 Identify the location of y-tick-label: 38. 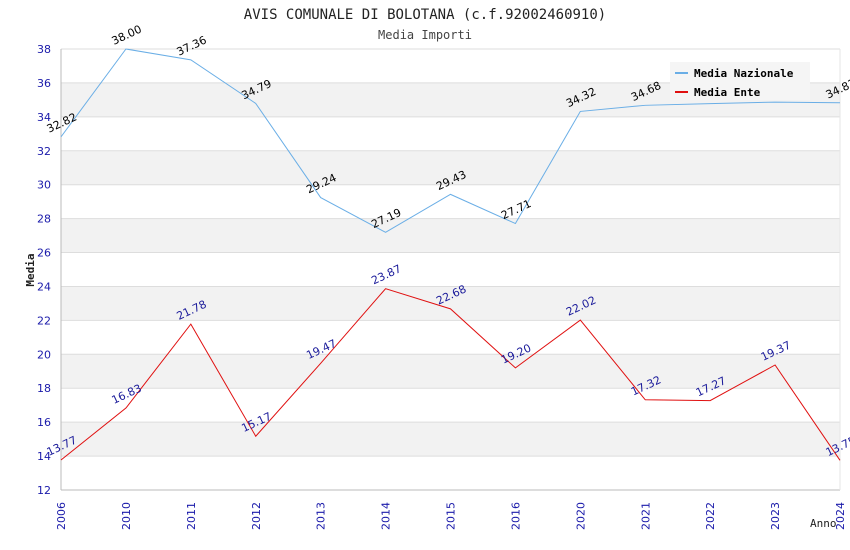
(44, 49).